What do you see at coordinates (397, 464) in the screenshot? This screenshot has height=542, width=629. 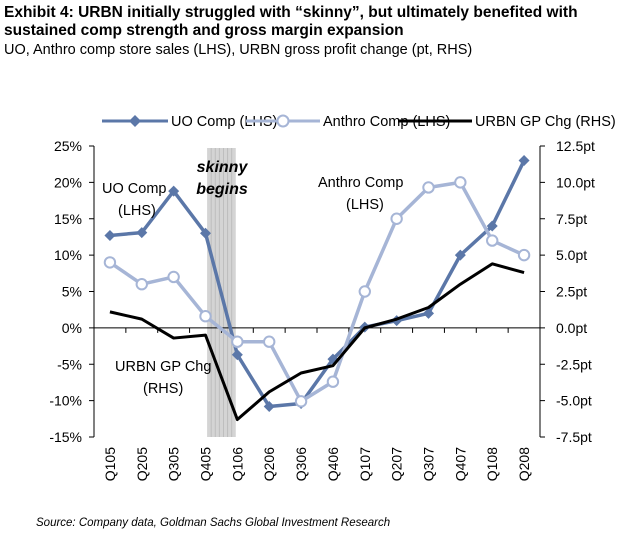 I see `x-axis-tick-label: Q207` at bounding box center [397, 464].